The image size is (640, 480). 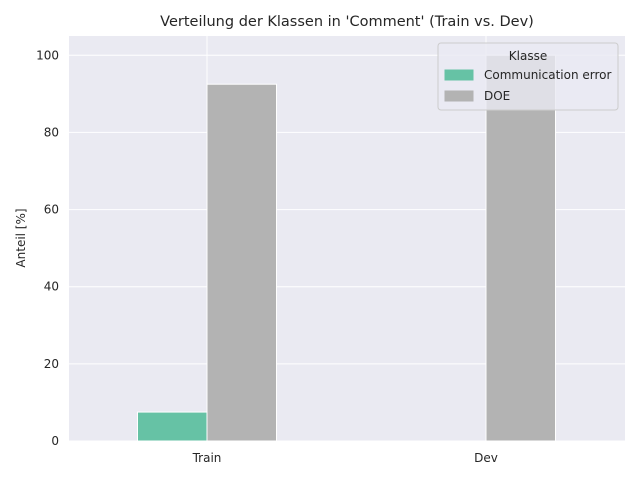 What do you see at coordinates (47, 55) in the screenshot?
I see `y-tick-label-100: 100` at bounding box center [47, 55].